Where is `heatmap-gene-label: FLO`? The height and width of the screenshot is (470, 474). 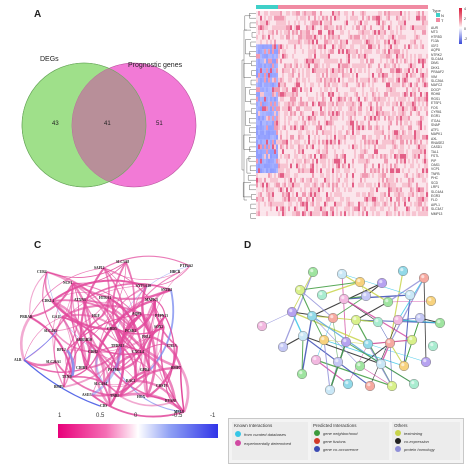 heatmap-gene-label: FLO is located at coordinates (434, 200).